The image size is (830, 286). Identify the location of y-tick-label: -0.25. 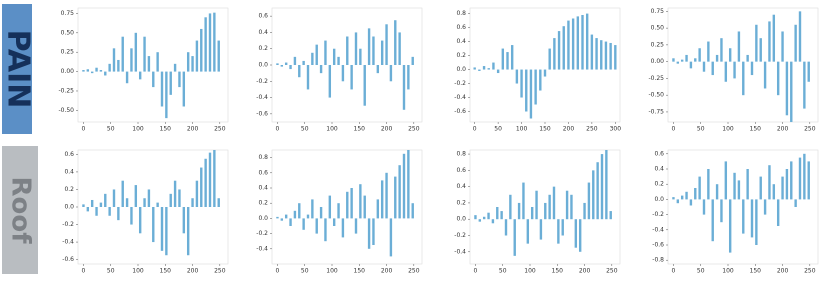
(656, 78).